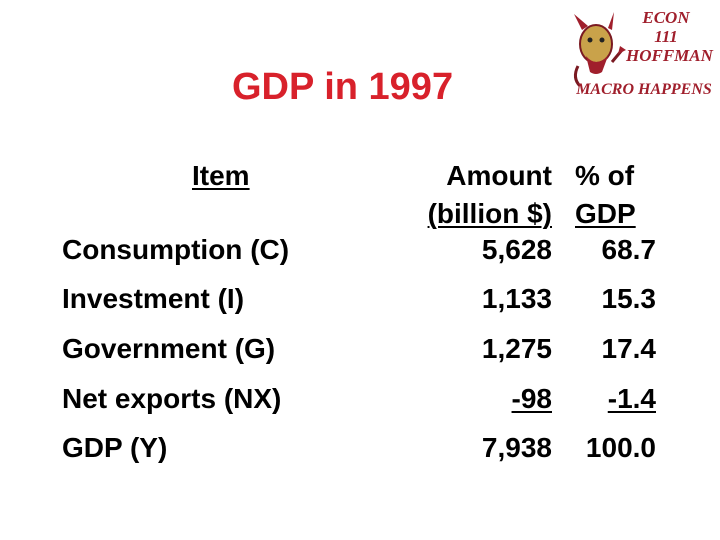 The height and width of the screenshot is (540, 720). What do you see at coordinates (669, 55) in the screenshot?
I see `logo-line-3: HOFFMAN` at bounding box center [669, 55].